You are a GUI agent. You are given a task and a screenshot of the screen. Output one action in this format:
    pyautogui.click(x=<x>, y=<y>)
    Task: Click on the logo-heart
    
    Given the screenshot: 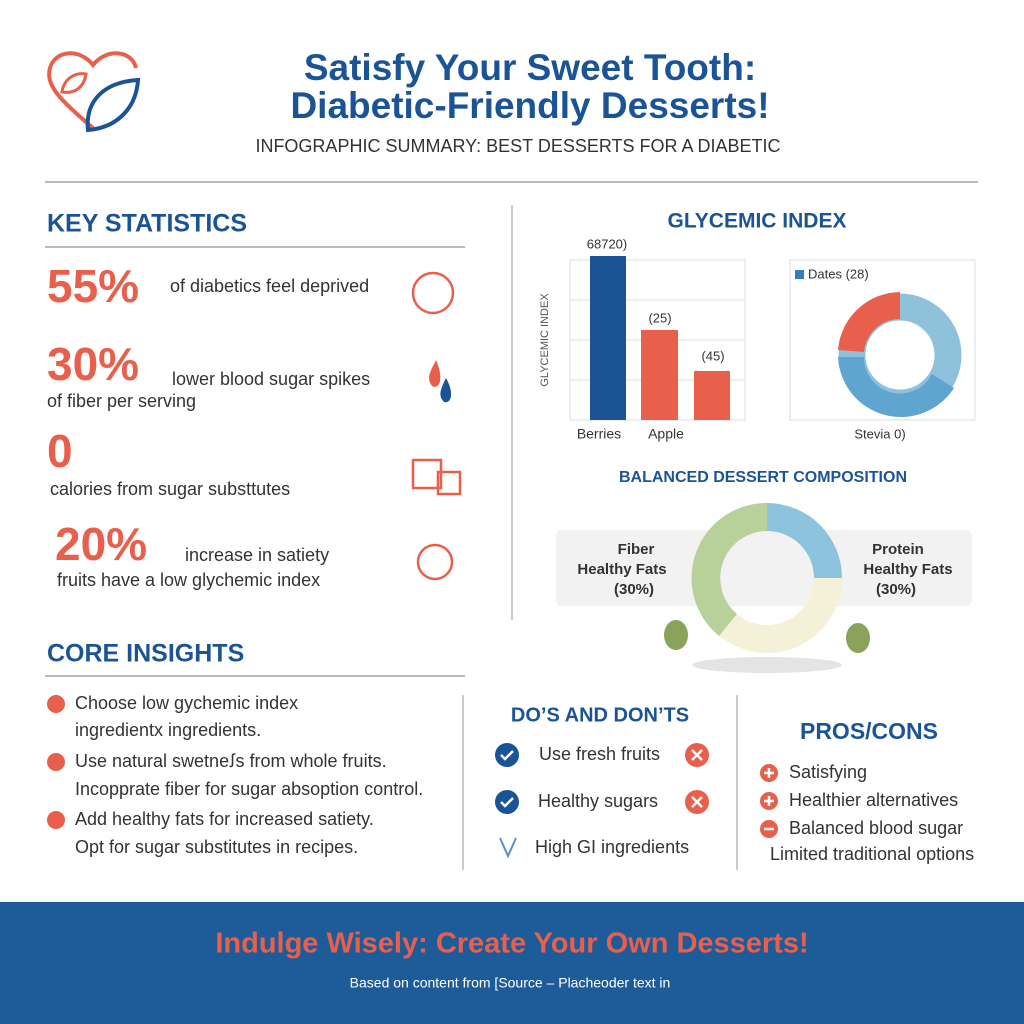 What is the action you would take?
    pyautogui.click(x=92, y=90)
    